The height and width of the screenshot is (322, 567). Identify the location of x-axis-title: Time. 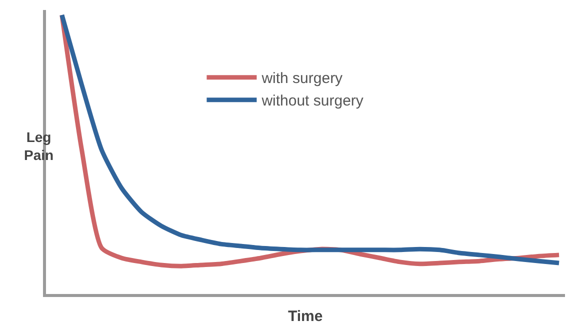
(305, 315).